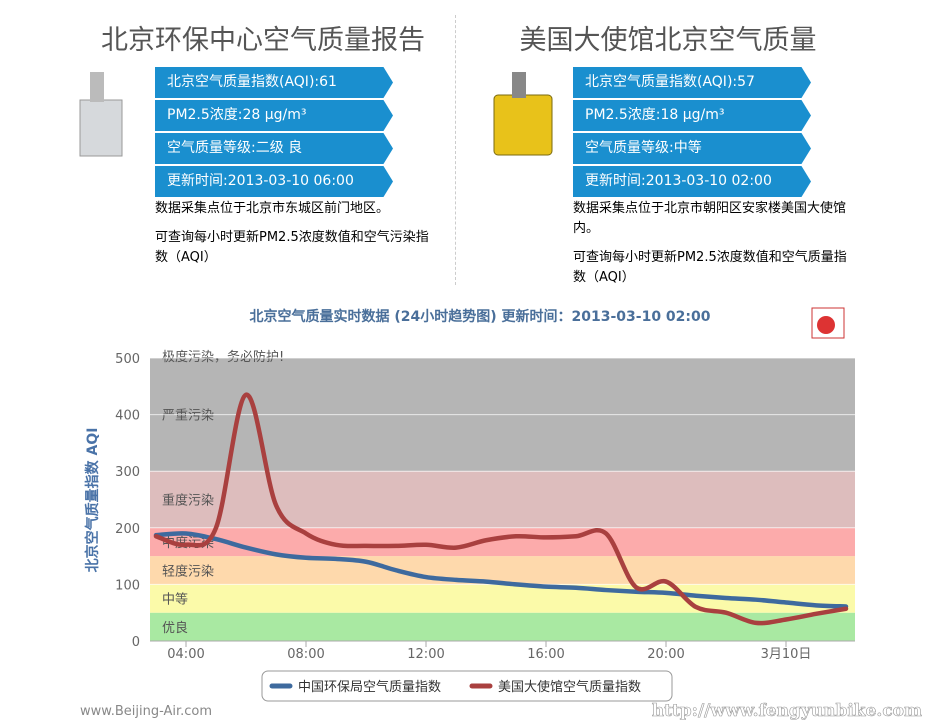  Describe the element at coordinates (272, 208) in the screenshot. I see `note: 数据采集点位于北京市东城区前门地区。` at that location.